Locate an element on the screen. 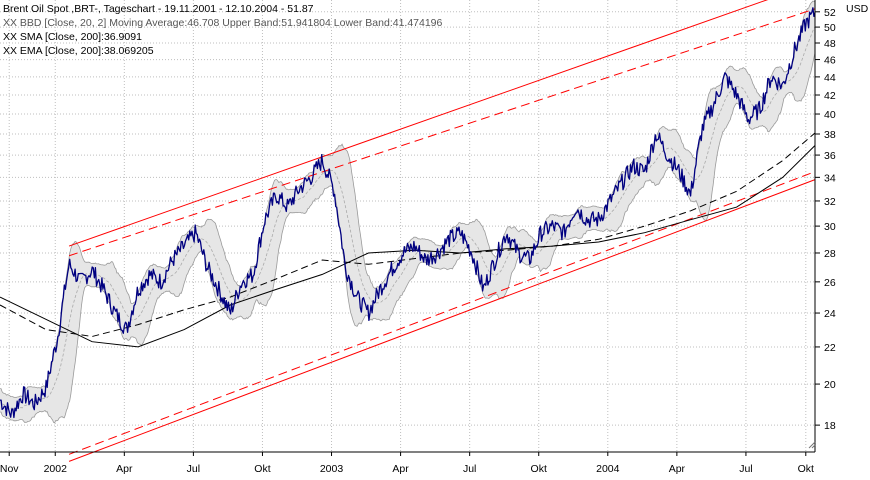 This screenshot has height=480, width=870. y-tick-label-14: 46 is located at coordinates (830, 61).